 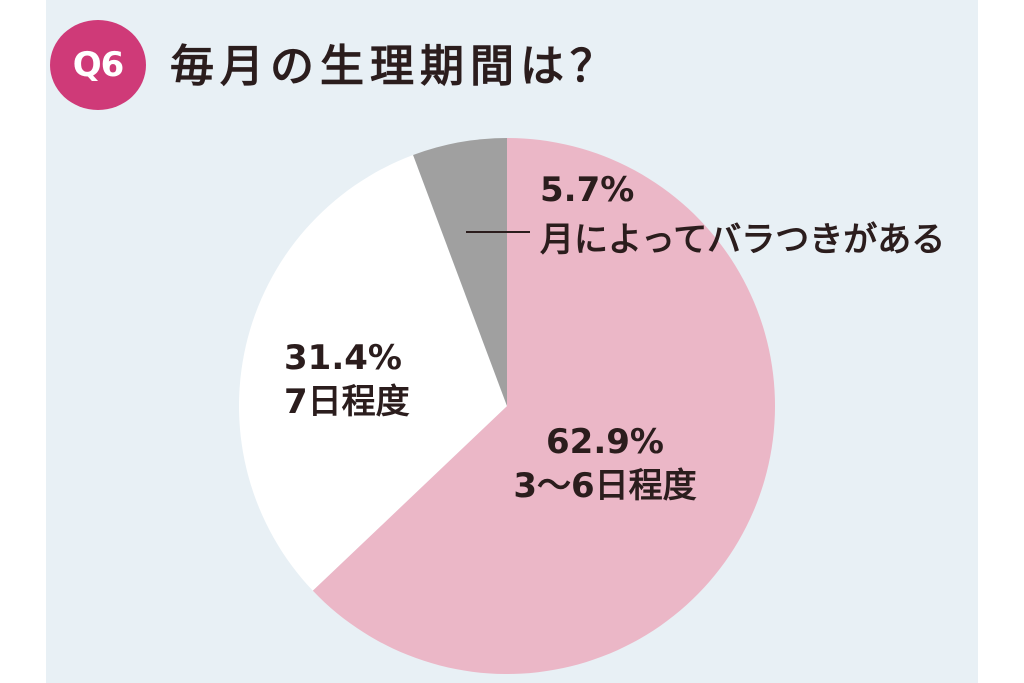 What do you see at coordinates (742, 215) in the screenshot?
I see `slice-label-gray: 5.7% 月によってバラつきがある` at bounding box center [742, 215].